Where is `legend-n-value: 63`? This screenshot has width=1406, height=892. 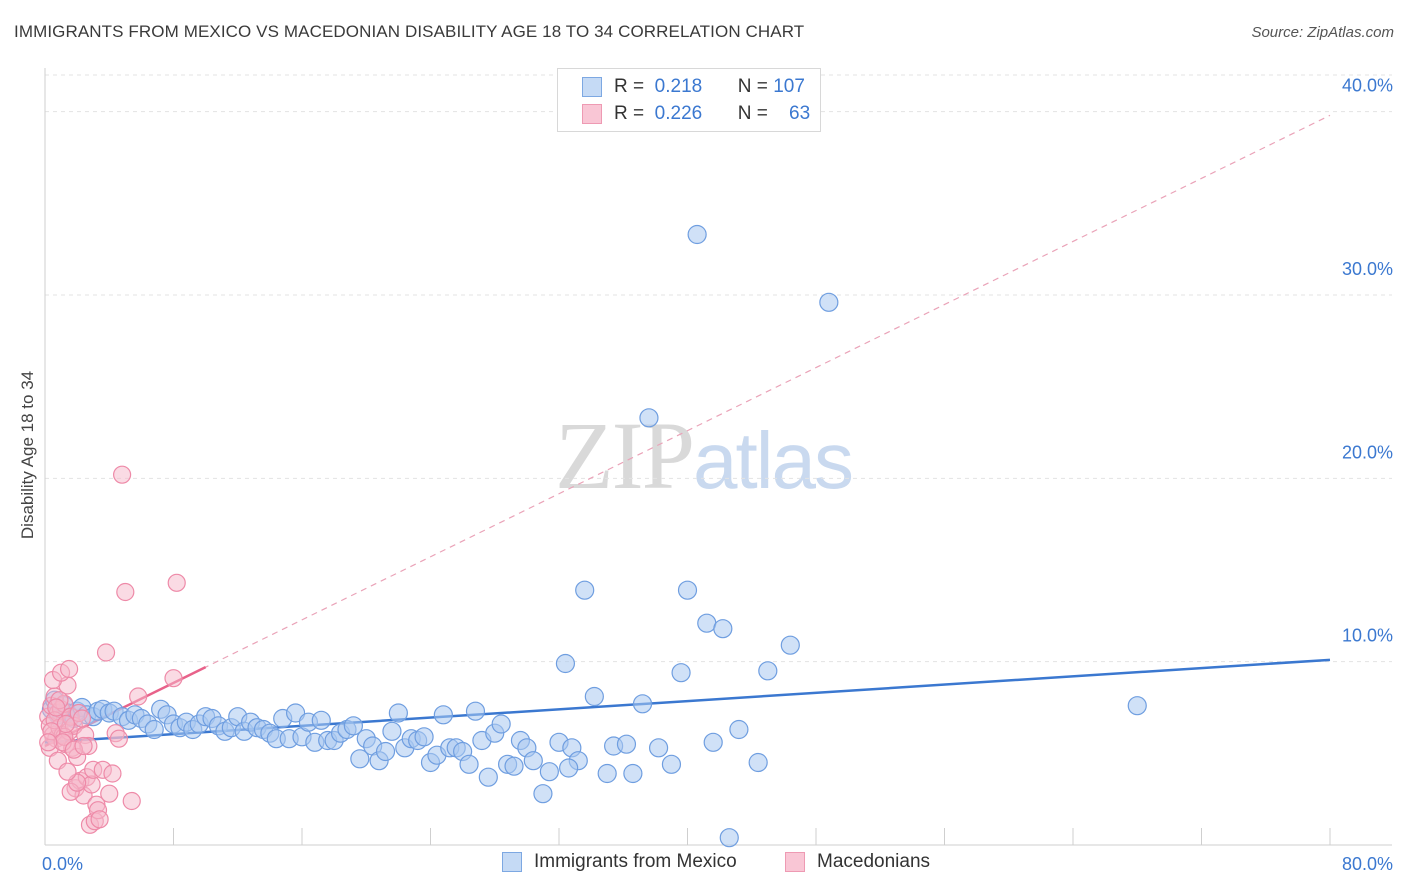 legend-n-value: 63 is located at coordinates (800, 113).